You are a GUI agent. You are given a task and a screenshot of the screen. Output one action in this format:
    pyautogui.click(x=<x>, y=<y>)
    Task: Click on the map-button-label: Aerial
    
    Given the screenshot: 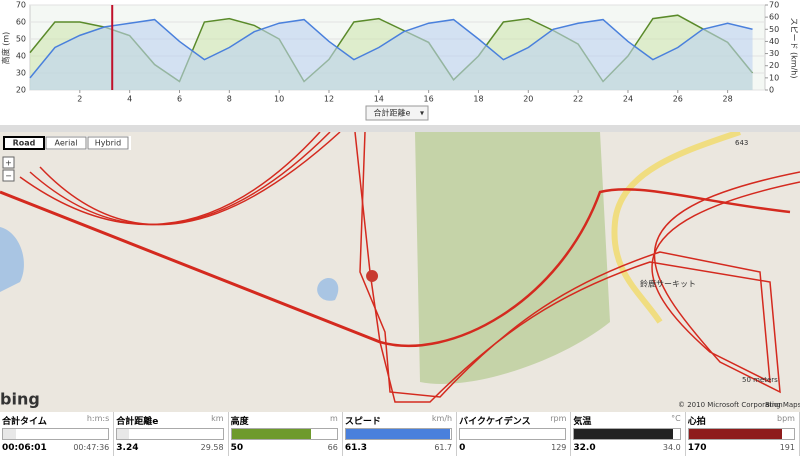 What is the action you would take?
    pyautogui.click(x=66, y=143)
    